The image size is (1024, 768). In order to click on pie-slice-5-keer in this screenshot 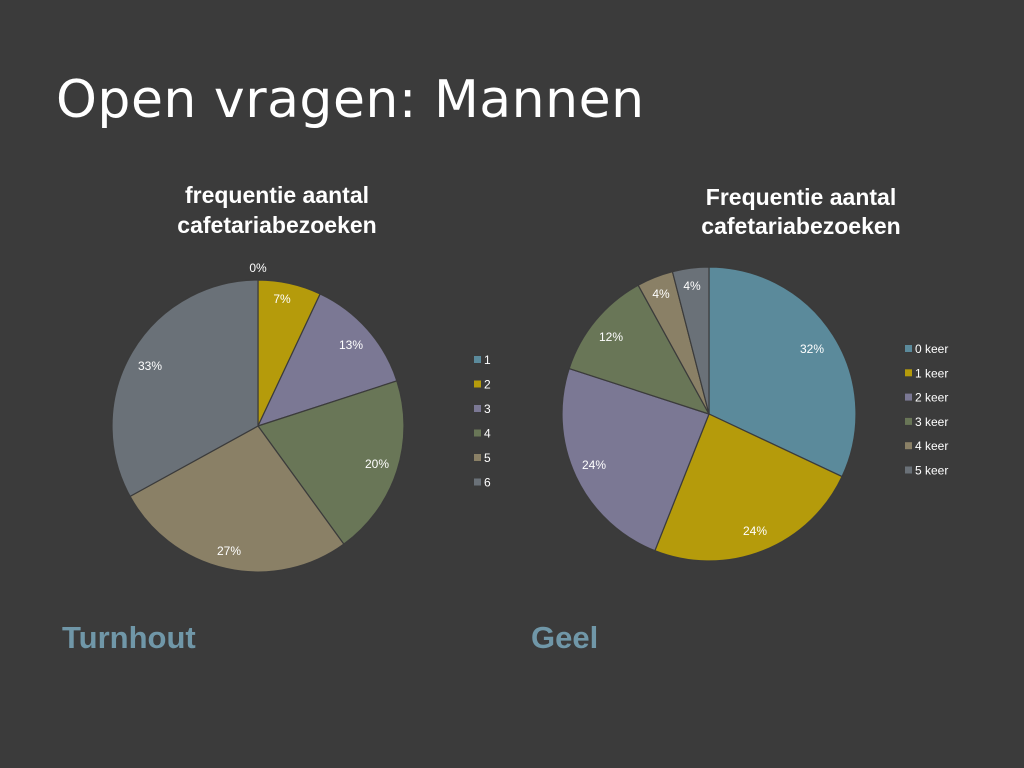, I will do `click(690, 340)`.